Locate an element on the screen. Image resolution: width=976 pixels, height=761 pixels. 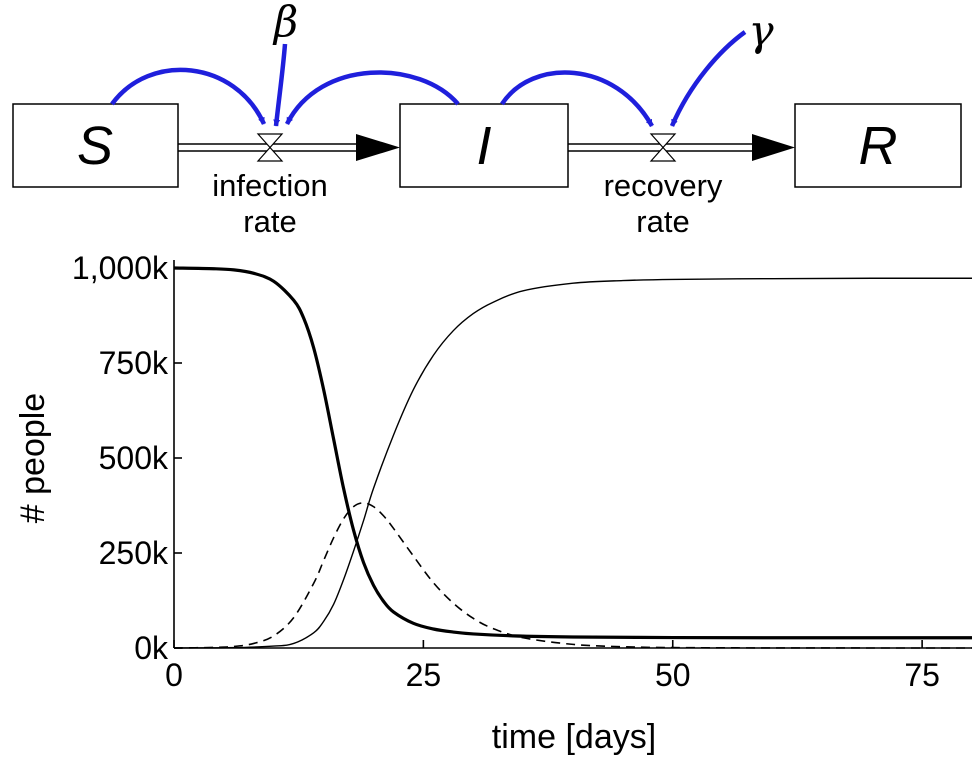
influence-gamma-arrow is located at coordinates (708, 78).